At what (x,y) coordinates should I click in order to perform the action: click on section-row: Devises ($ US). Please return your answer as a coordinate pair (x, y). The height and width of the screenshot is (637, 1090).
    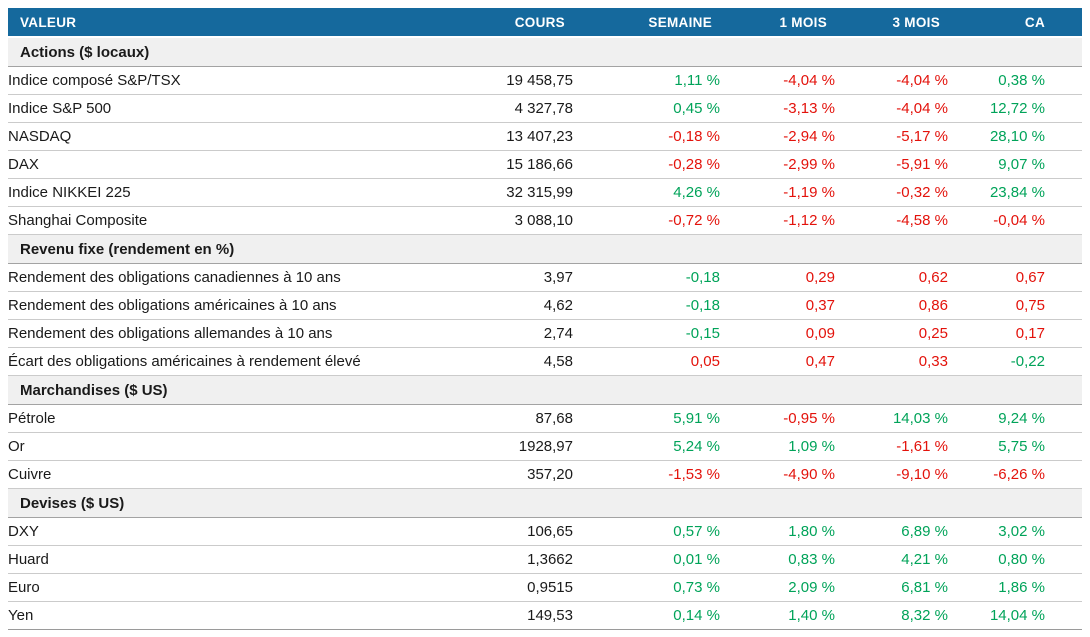
    Looking at the image, I should click on (545, 503).